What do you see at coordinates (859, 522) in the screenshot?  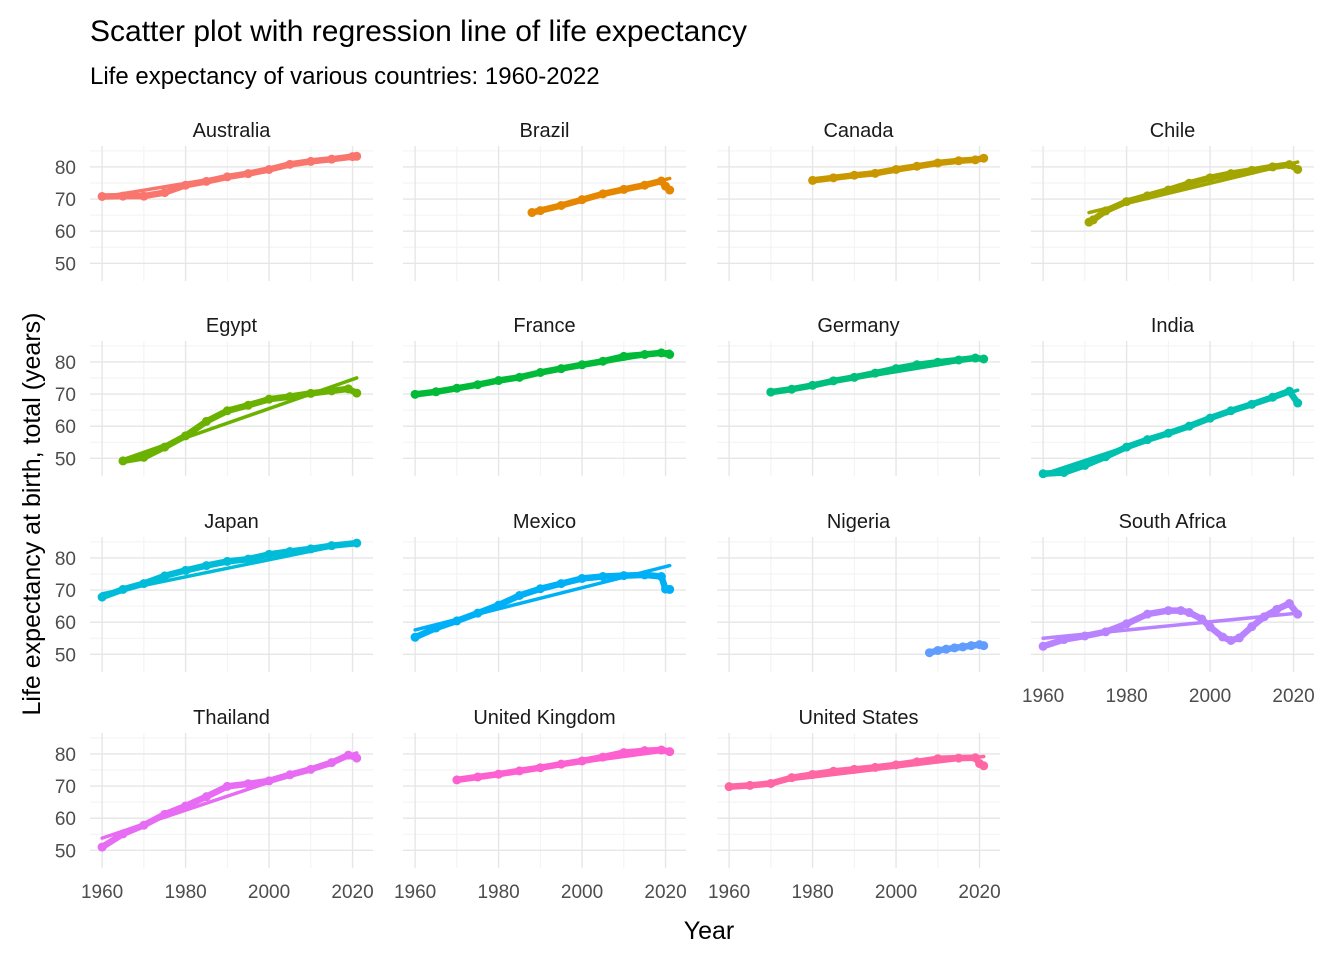 I see `facet-strip-label: Nigeria` at bounding box center [859, 522].